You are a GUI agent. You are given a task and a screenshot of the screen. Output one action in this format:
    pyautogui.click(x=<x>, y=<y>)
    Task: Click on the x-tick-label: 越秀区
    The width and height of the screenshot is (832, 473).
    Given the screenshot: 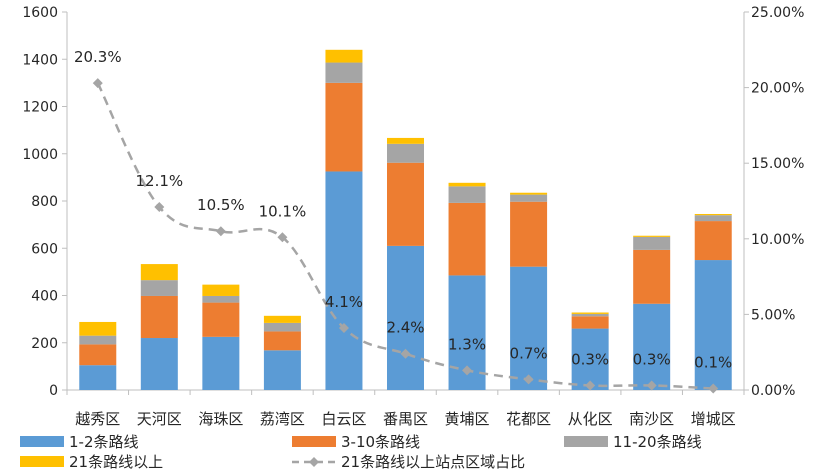 What is the action you would take?
    pyautogui.click(x=97, y=419)
    